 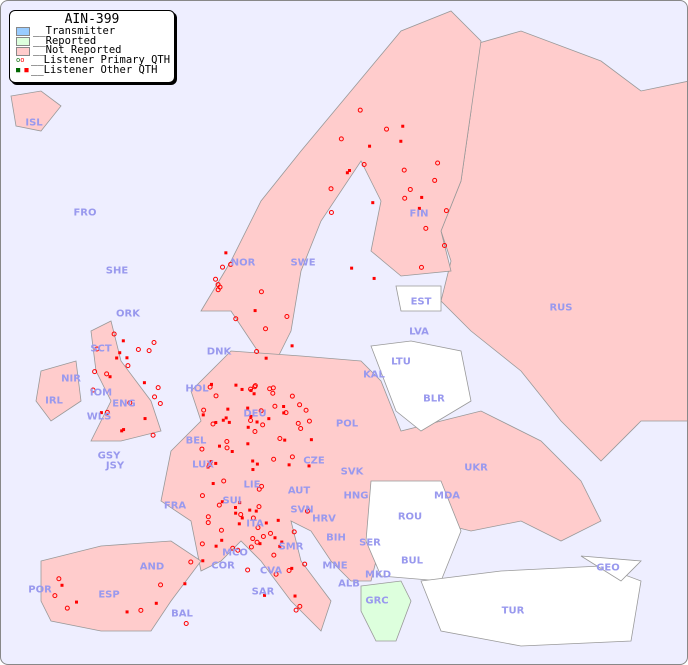 I want to click on land-belarus-baltic, so click(x=421, y=386).